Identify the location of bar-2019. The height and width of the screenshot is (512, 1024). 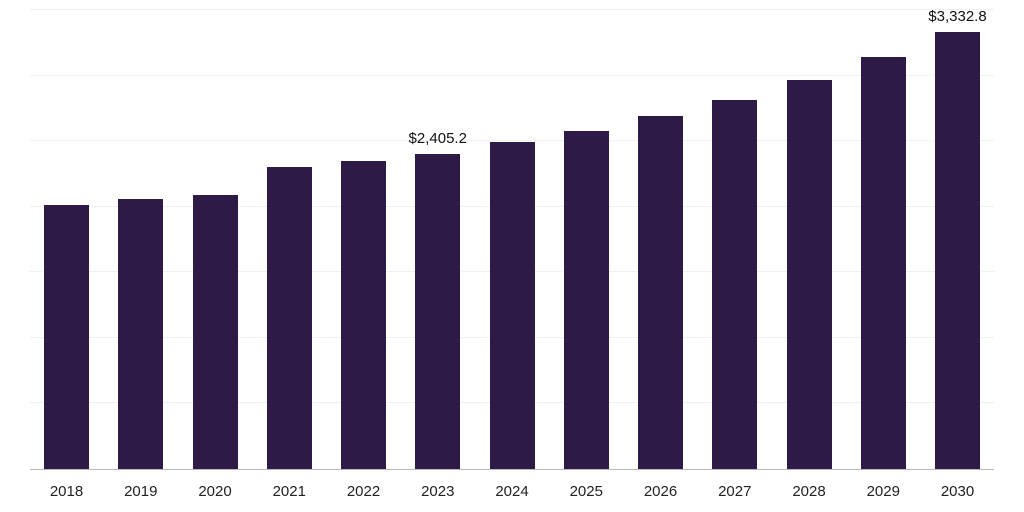
(141, 333).